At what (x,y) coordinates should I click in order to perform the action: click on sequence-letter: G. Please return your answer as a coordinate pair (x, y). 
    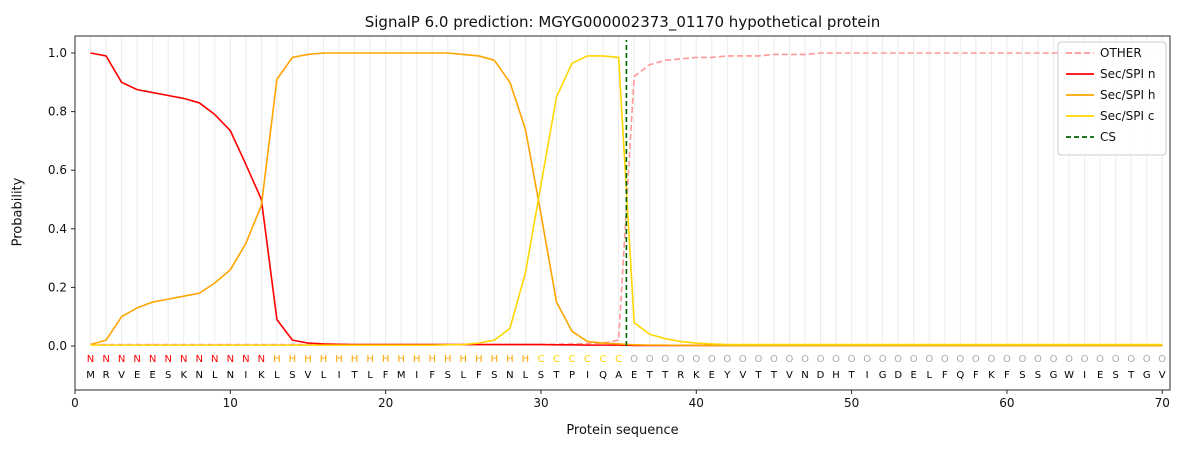
    Looking at the image, I should click on (883, 375).